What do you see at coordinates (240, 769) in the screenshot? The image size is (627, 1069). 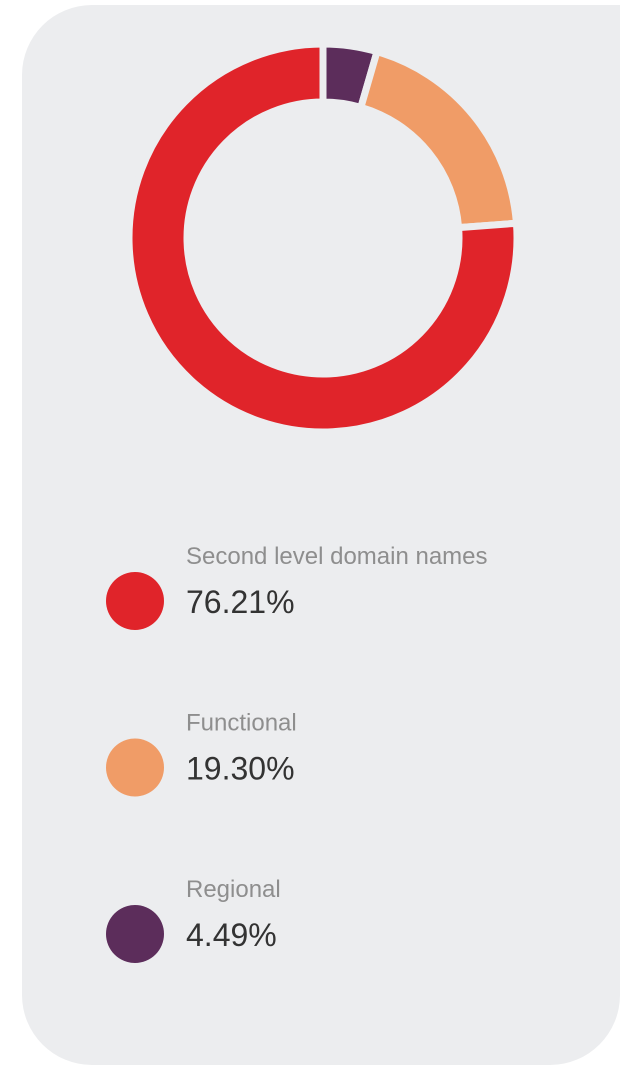 I see `legend-value: 19.30%` at bounding box center [240, 769].